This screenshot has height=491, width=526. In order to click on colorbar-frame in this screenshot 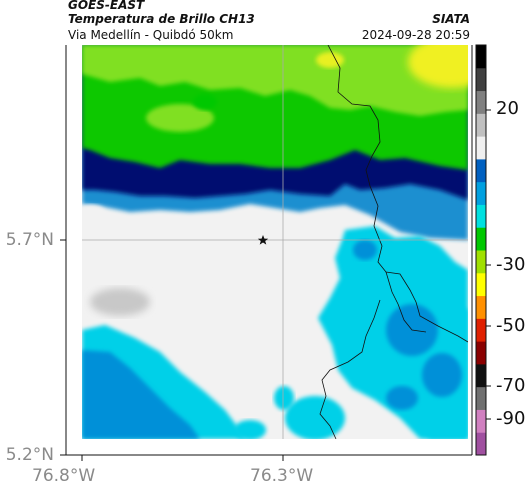, I will do `click(481, 250)`.